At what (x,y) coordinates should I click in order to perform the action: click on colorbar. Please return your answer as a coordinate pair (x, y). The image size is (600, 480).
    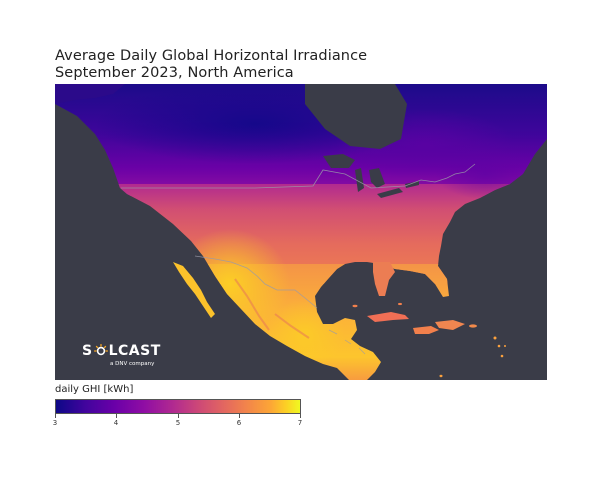
    Looking at the image, I should click on (178, 406).